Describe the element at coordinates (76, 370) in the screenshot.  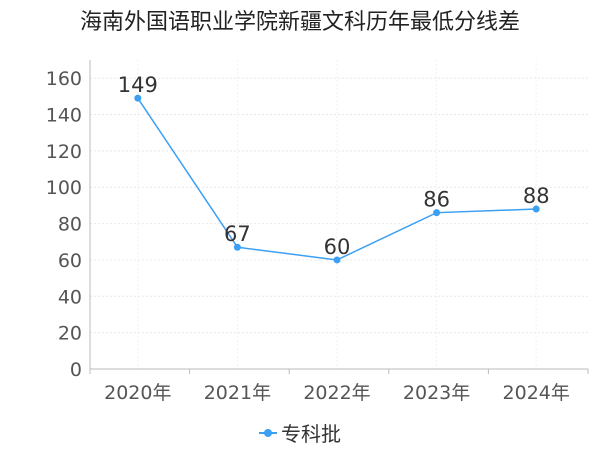
I see `y-tick-label: 0` at that location.